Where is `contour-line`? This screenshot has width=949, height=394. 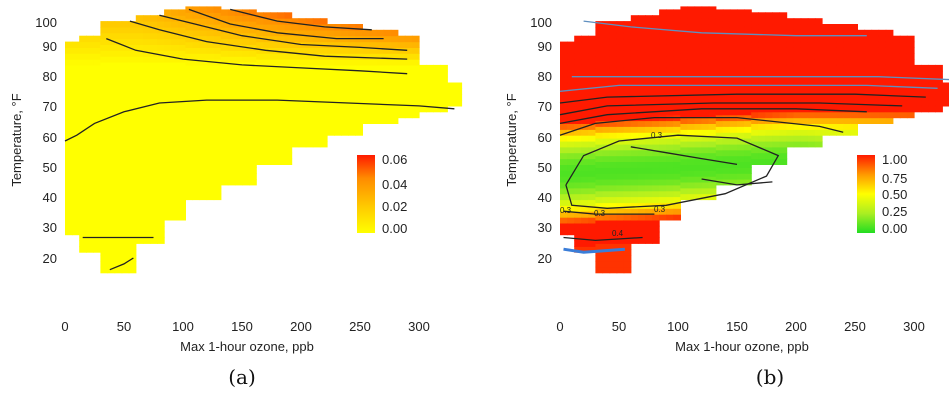 contour-line is located at coordinates (760, 78).